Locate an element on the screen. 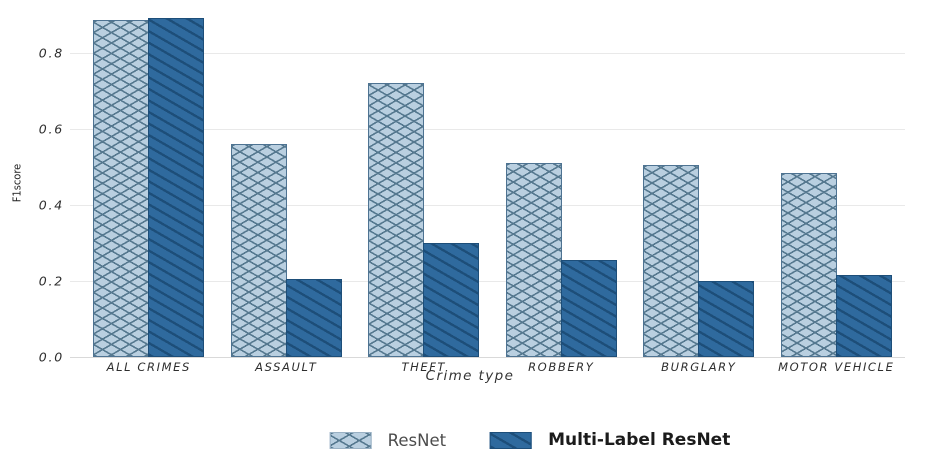  x-axis-title: Crime type is located at coordinates (470, 376).